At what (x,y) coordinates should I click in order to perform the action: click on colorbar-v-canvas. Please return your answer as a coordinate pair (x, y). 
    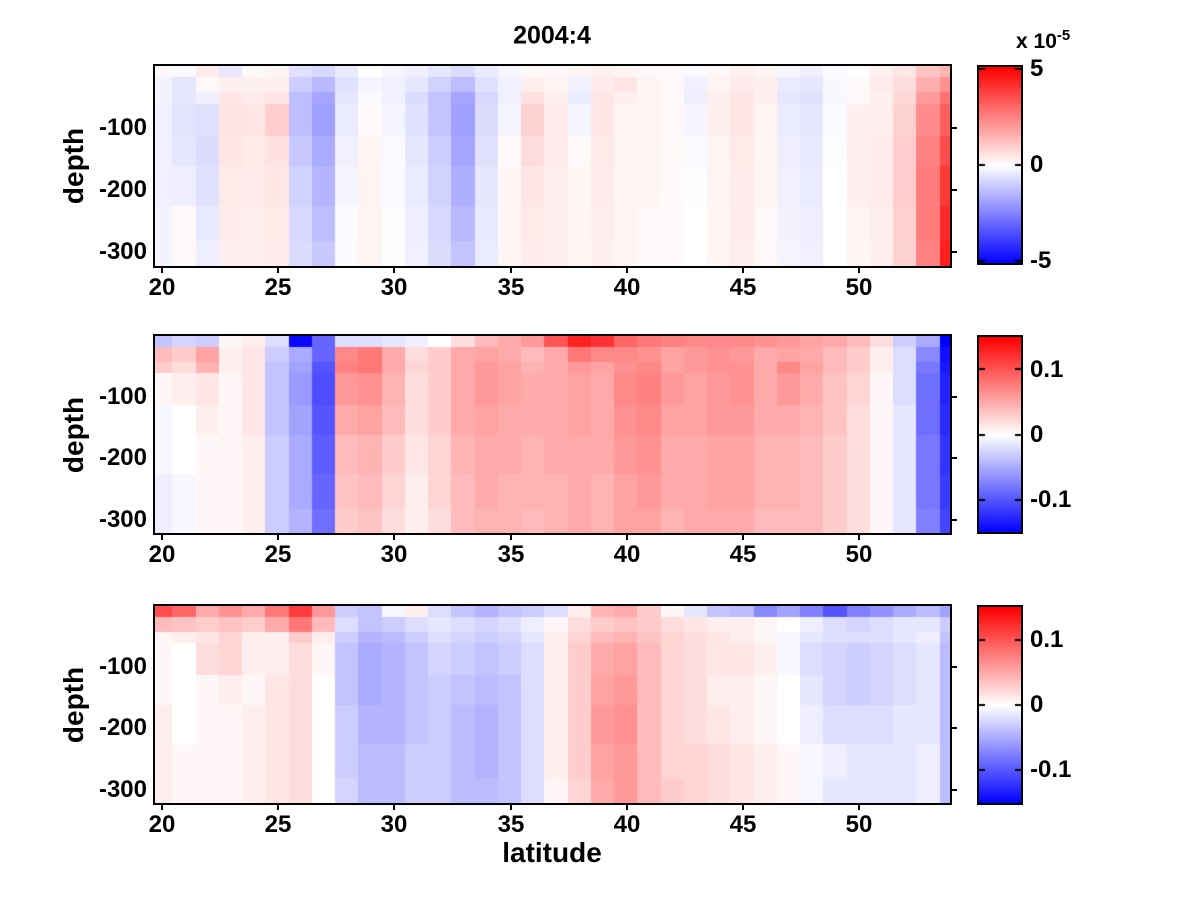
    Looking at the image, I should click on (1000, 705).